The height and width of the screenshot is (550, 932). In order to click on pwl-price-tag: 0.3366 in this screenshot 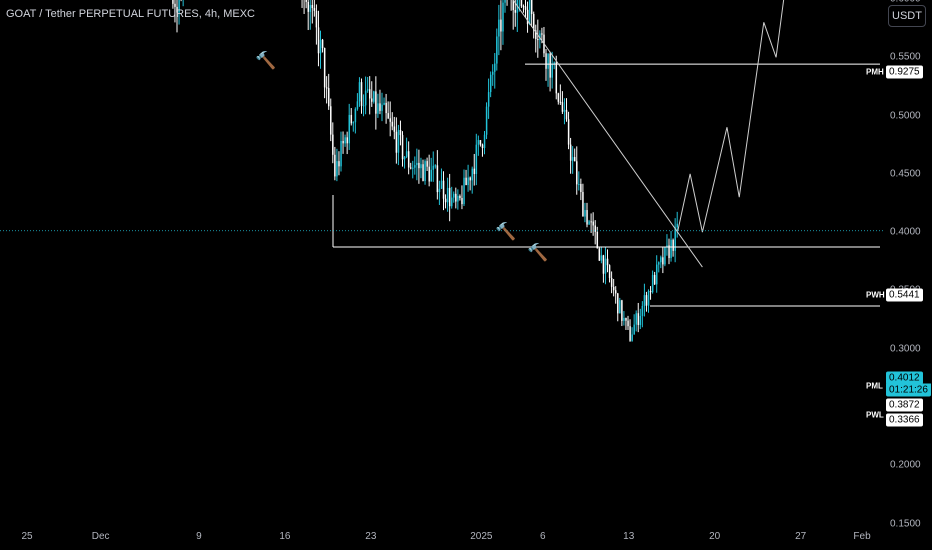, I will do `click(904, 420)`.